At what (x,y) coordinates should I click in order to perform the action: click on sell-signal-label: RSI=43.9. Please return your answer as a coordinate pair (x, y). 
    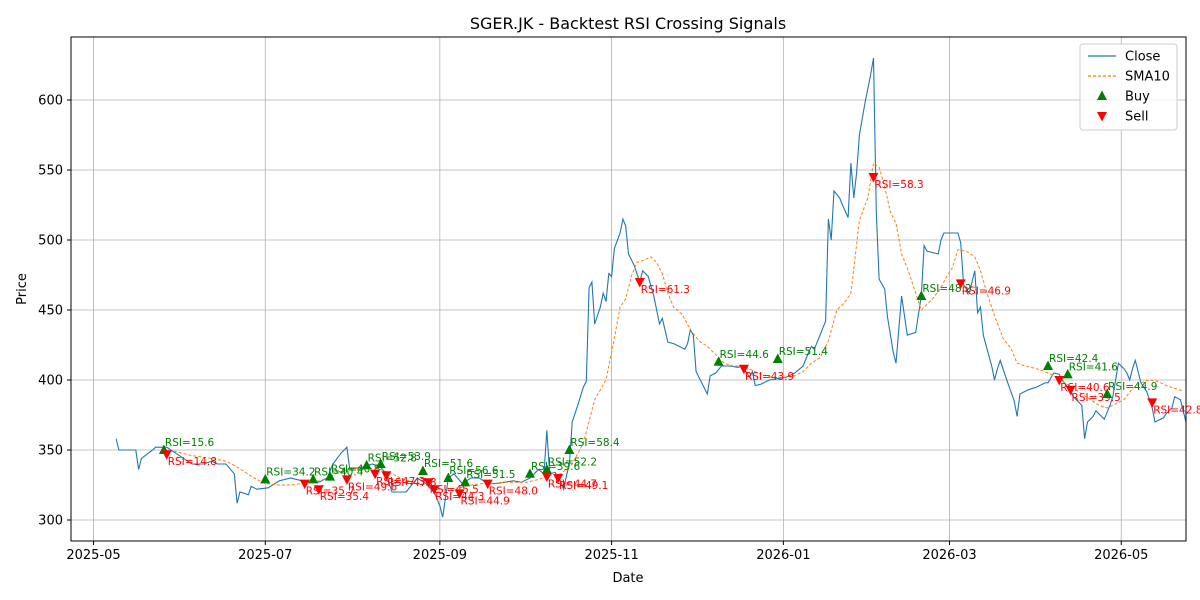
    Looking at the image, I should click on (769, 377).